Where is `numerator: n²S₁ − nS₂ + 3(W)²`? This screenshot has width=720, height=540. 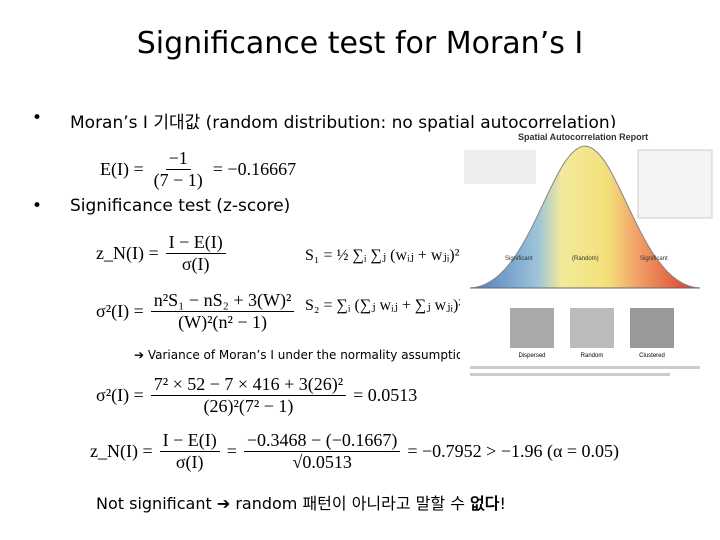
numerator: n²S₁ − nS₂ + 3(W)² is located at coordinates (222, 301).